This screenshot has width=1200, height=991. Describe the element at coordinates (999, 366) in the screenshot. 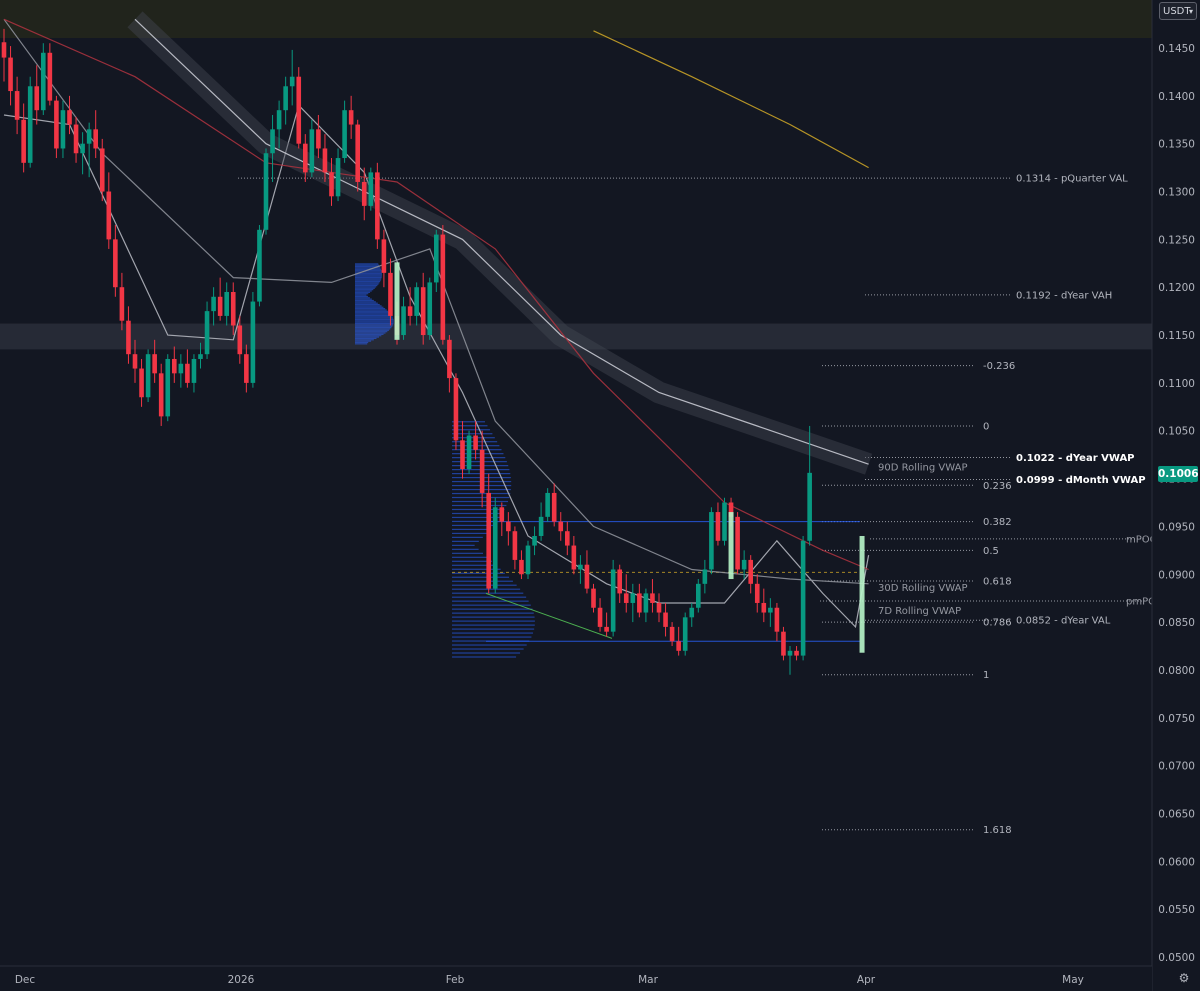

I see `fib-label: -0.236` at that location.